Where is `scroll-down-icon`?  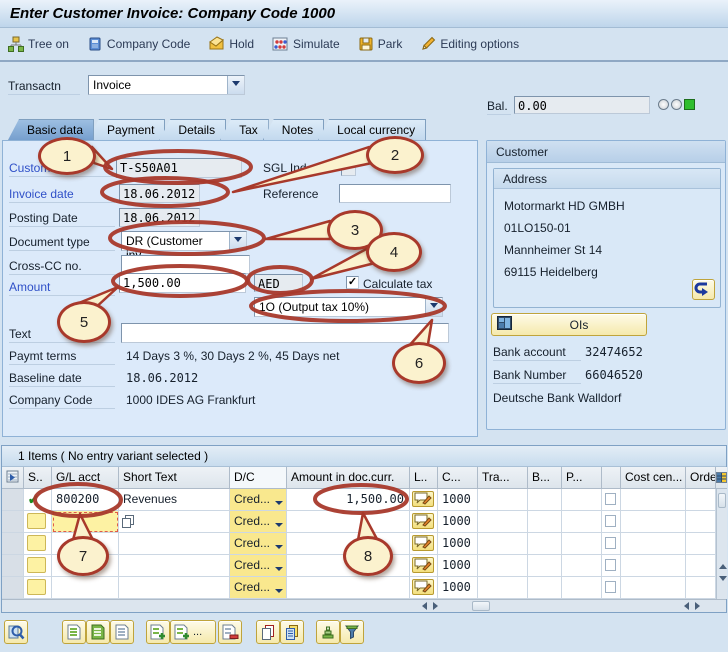 scroll-down-icon is located at coordinates (722, 580).